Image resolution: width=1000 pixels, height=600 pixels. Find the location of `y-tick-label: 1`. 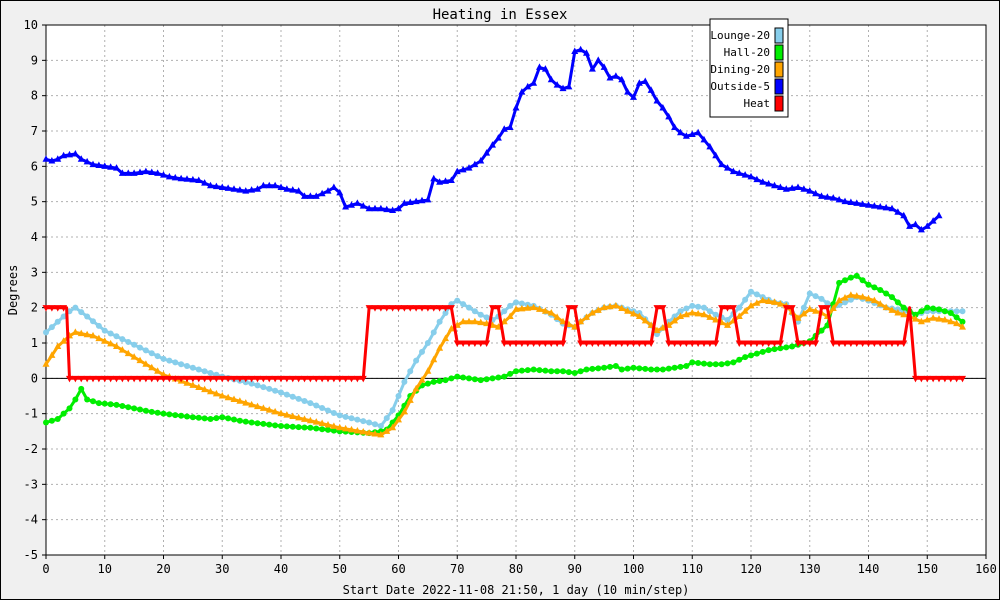

y-tick-label: 1 is located at coordinates (34, 343).